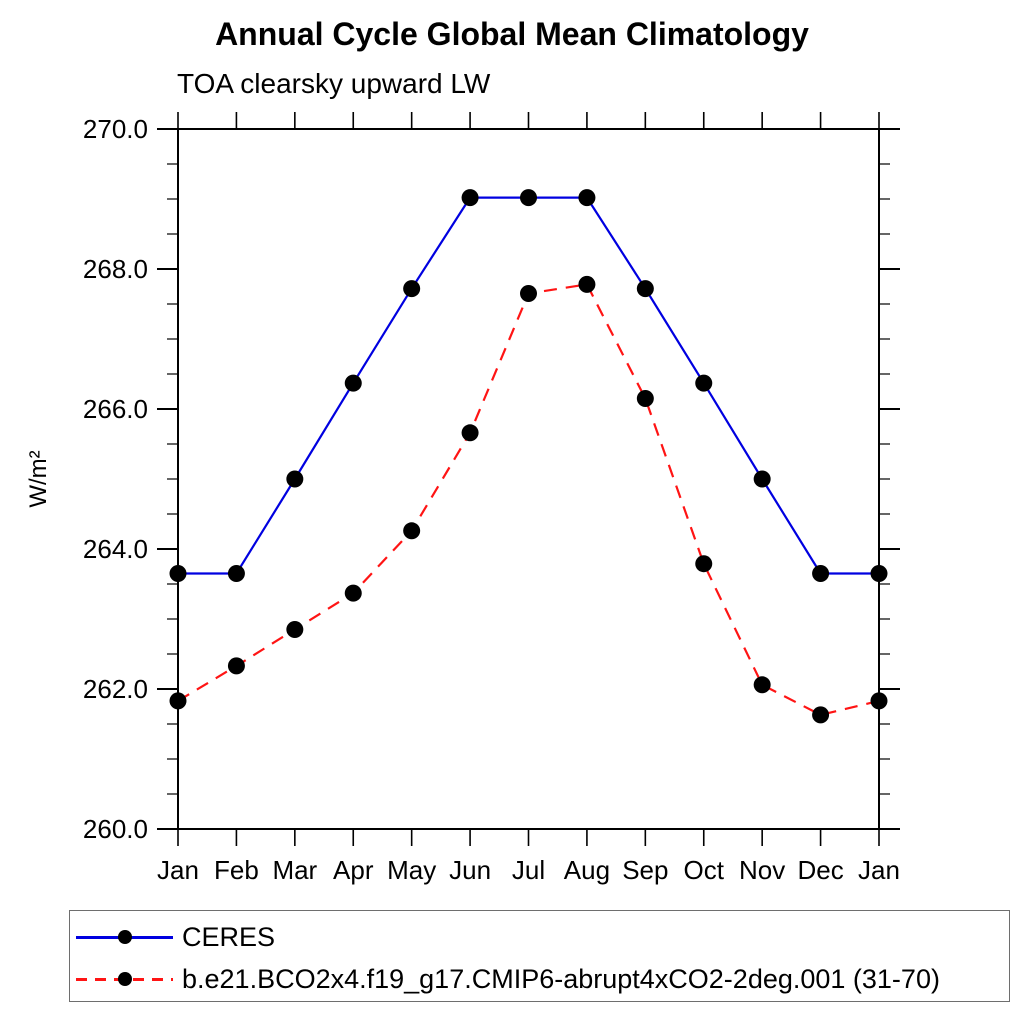 The image size is (1024, 1024). What do you see at coordinates (470, 870) in the screenshot?
I see `x-tick-label: Jun` at bounding box center [470, 870].